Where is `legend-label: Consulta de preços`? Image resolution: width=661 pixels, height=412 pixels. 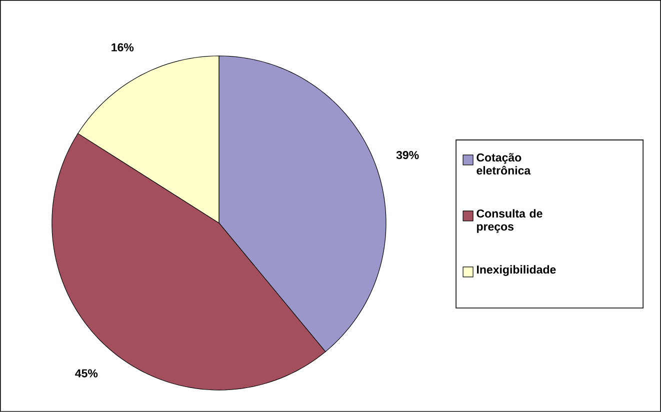 legend-label: Consulta de preços is located at coordinates (509, 221).